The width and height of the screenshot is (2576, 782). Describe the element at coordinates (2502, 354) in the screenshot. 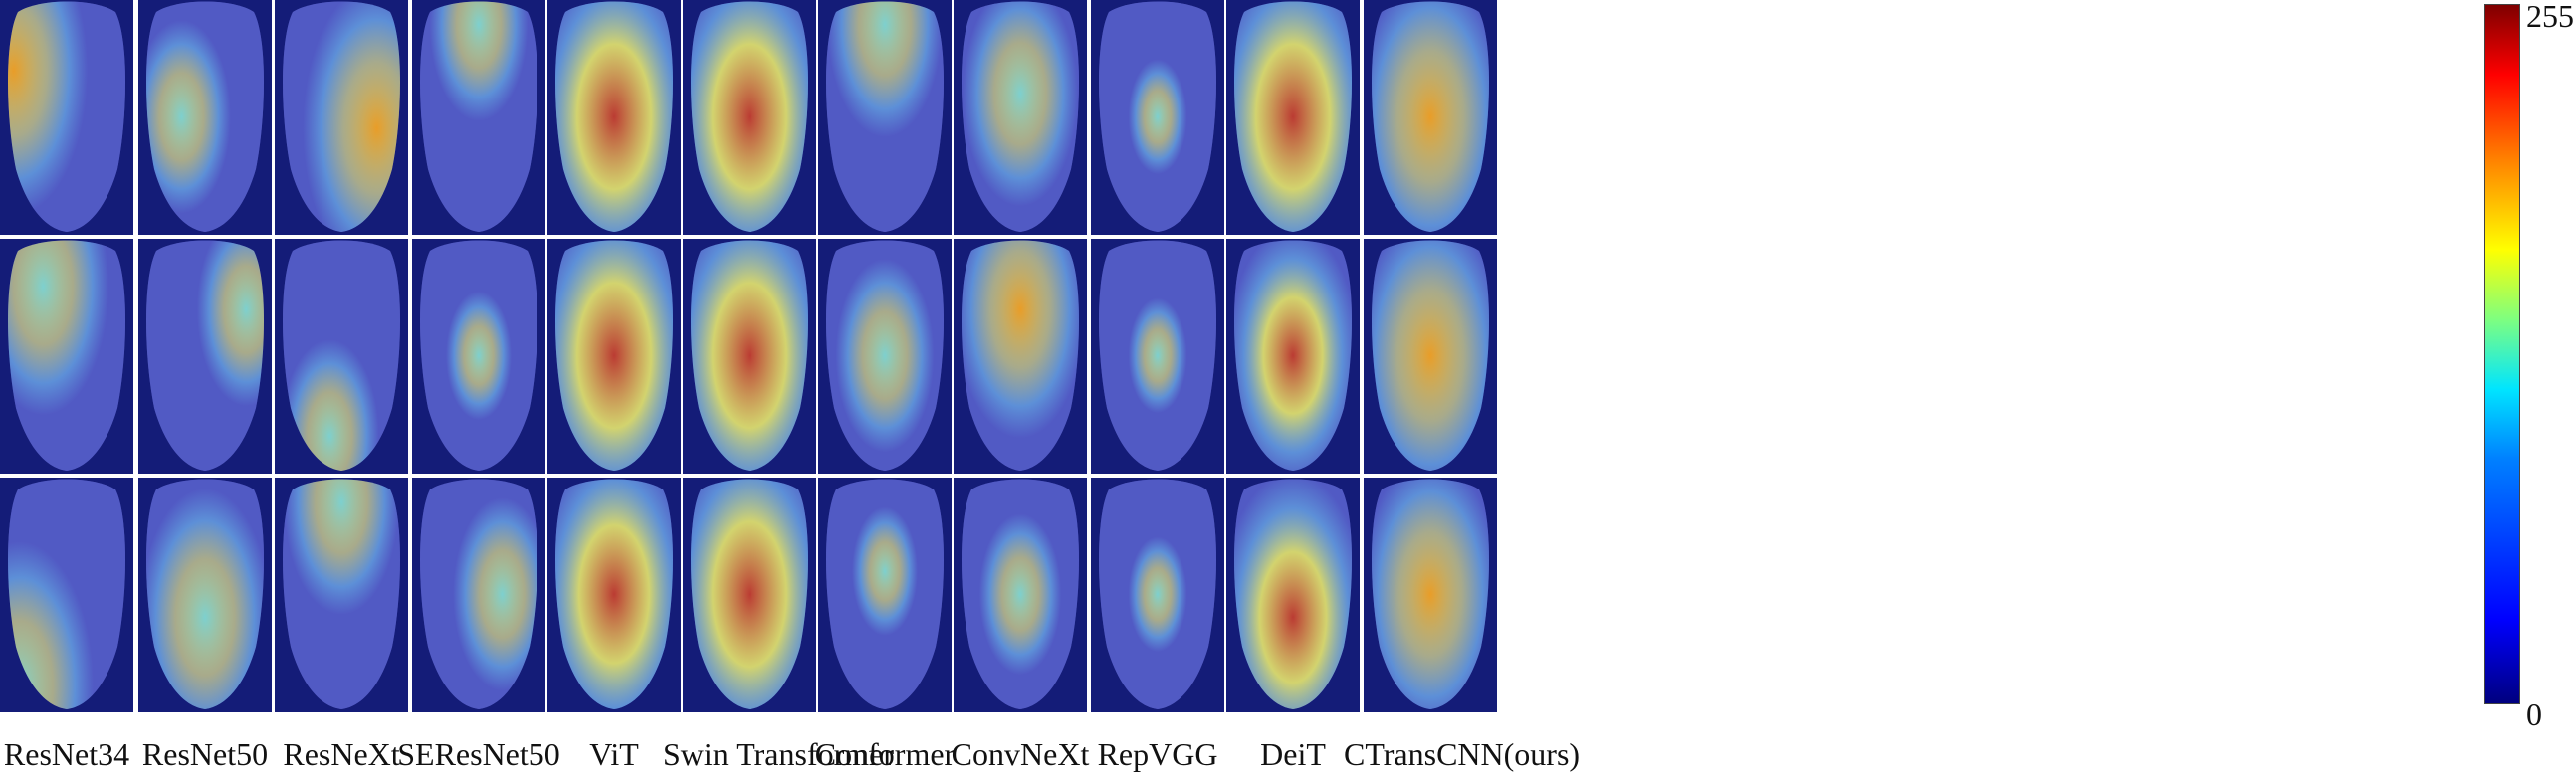

I see `colorbar` at that location.